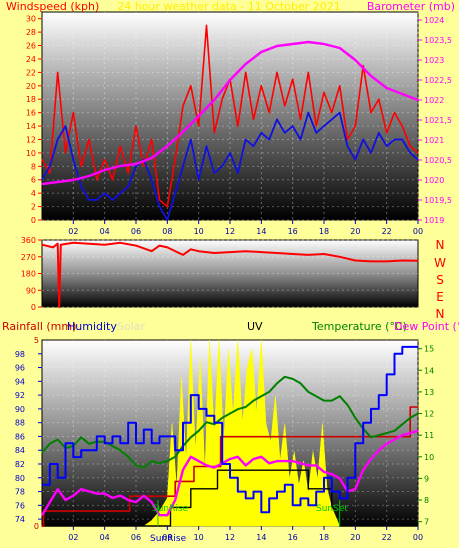  I want to click on compass-labels: N W S E N, so click(440, 279).